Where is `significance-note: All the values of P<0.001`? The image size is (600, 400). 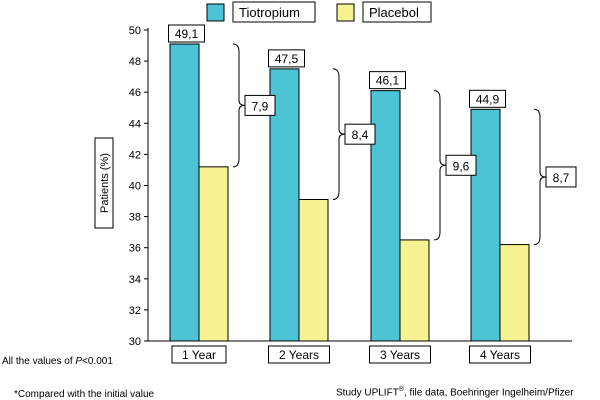 significance-note: All the values of P<0.001 is located at coordinates (57, 361).